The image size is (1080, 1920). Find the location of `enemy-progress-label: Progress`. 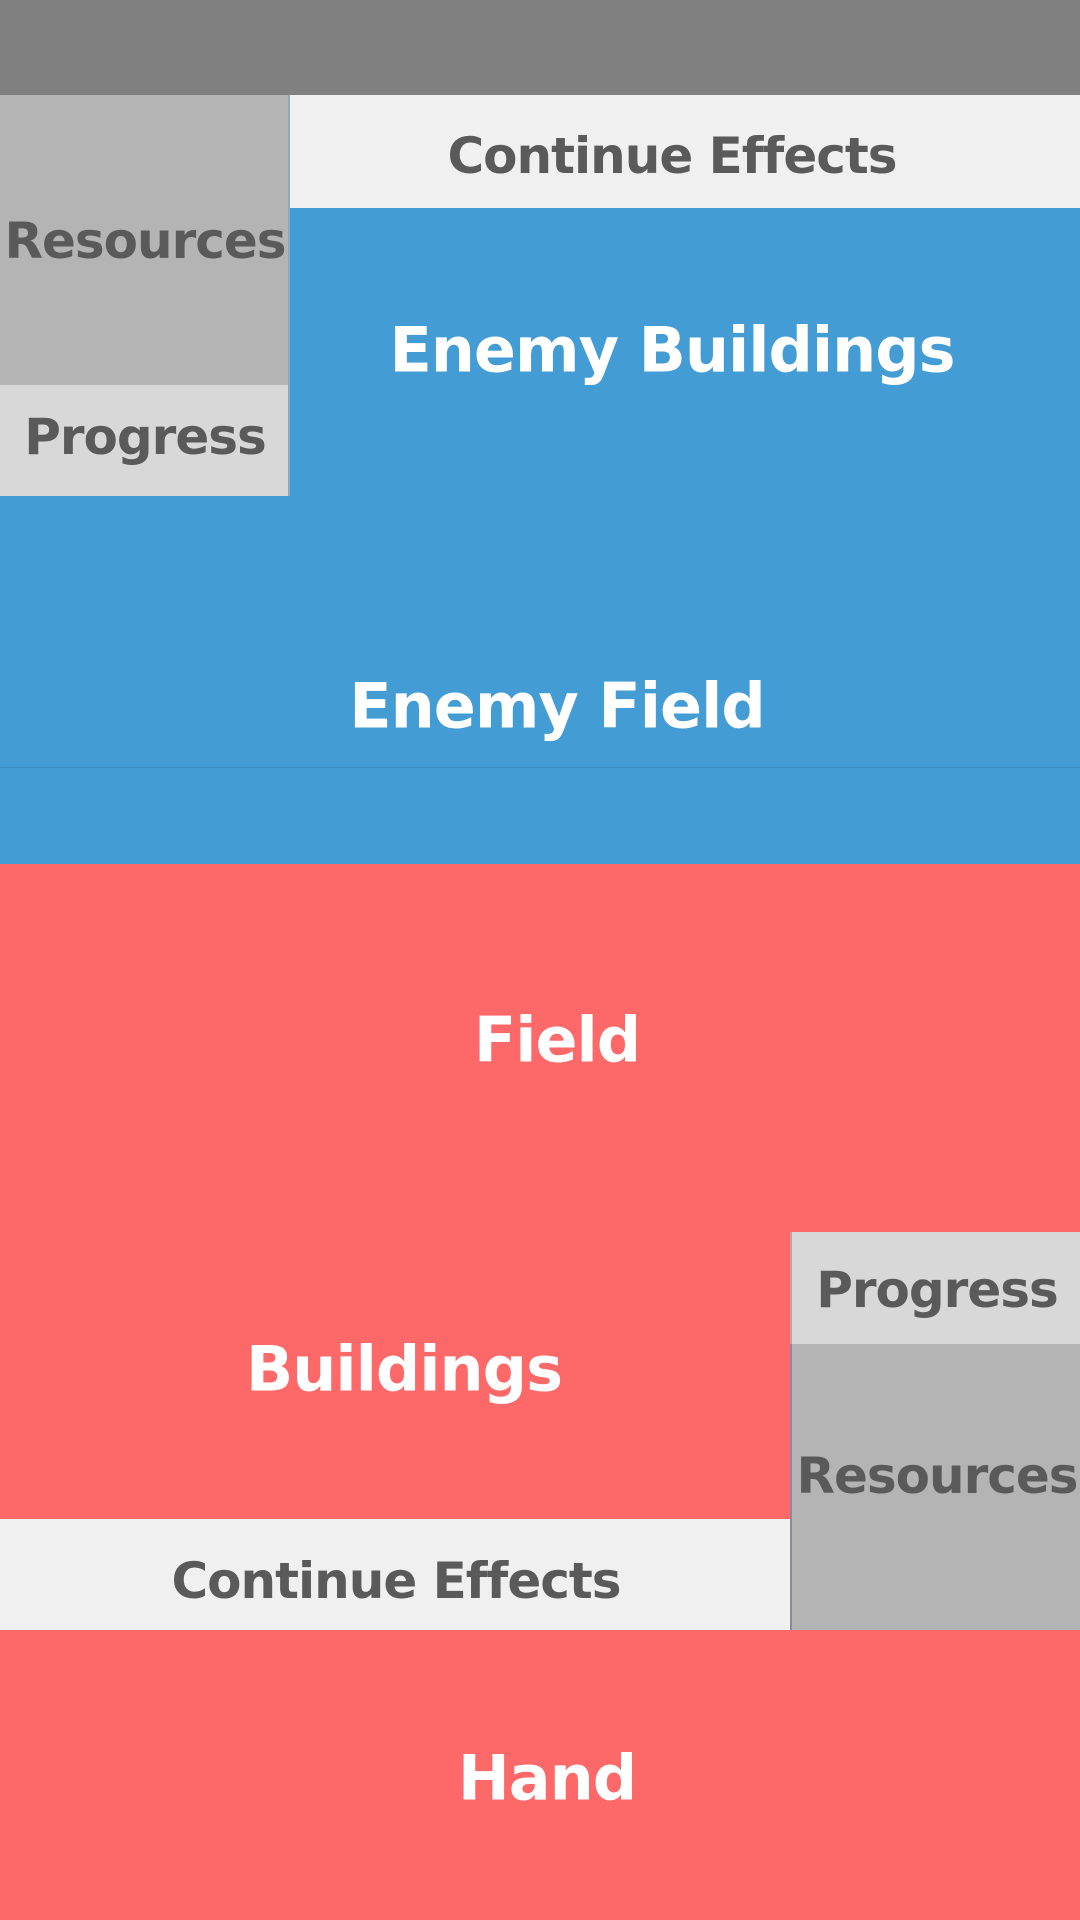

enemy-progress-label: Progress is located at coordinates (145, 437).